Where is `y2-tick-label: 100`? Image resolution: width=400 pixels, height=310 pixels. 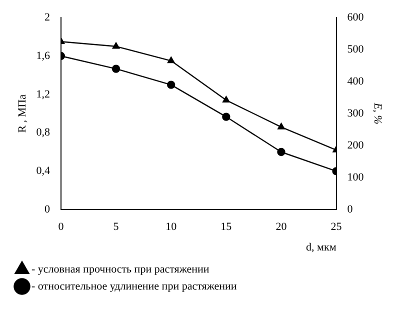
y2-tick-label: 100 is located at coordinates (355, 177).